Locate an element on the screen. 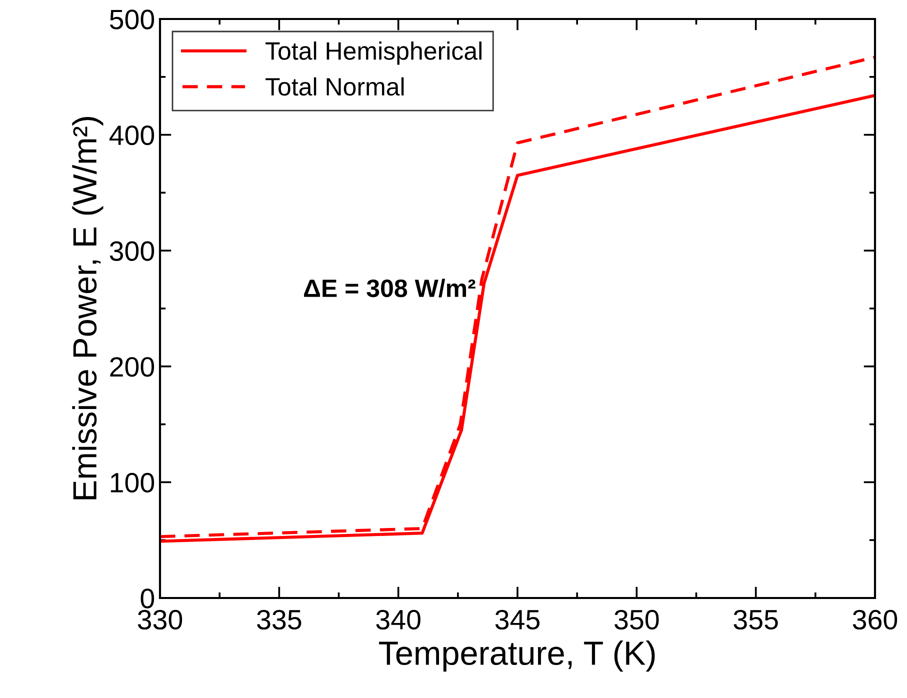 The width and height of the screenshot is (907, 698). x-tick-label: 330 is located at coordinates (160, 620).